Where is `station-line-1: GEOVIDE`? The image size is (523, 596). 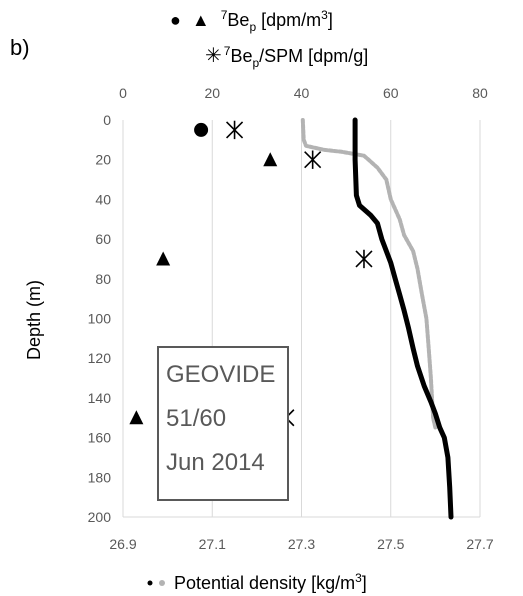 station-line-1: GEOVIDE is located at coordinates (220, 374).